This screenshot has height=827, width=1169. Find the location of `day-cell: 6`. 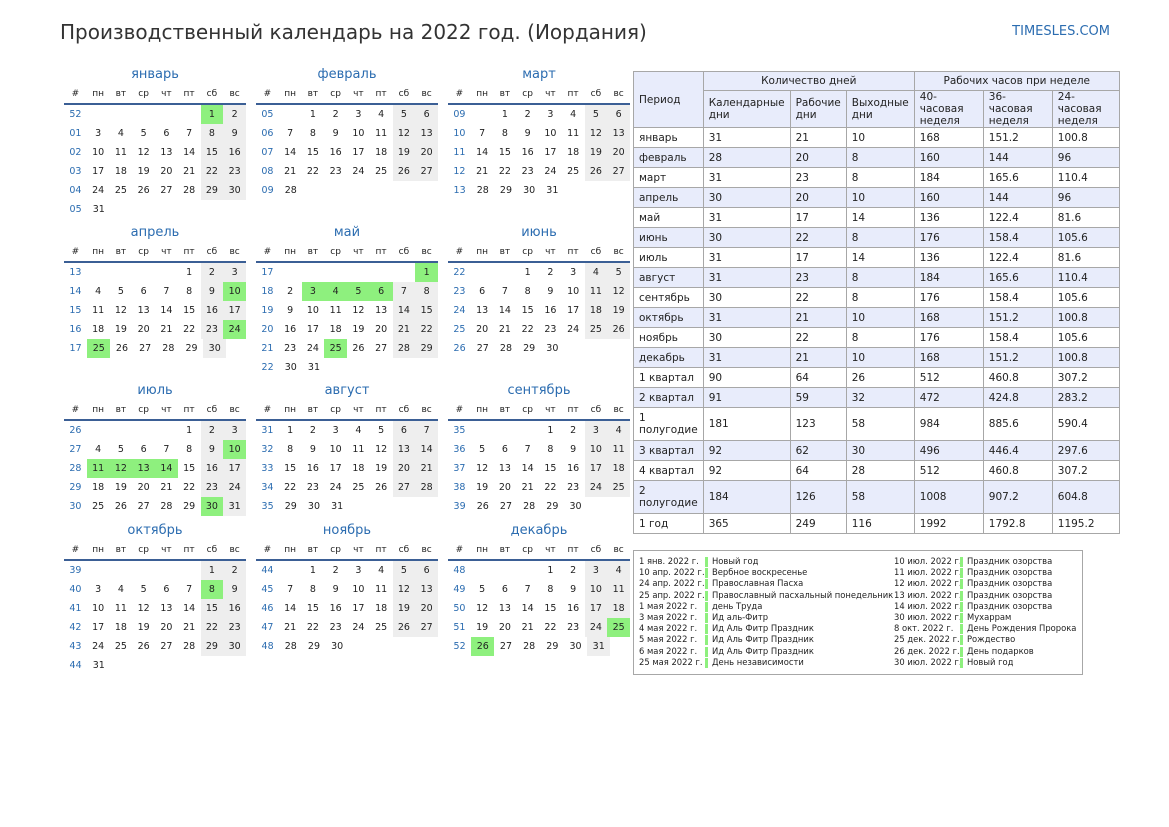

day-cell: 6 is located at coordinates (426, 114).